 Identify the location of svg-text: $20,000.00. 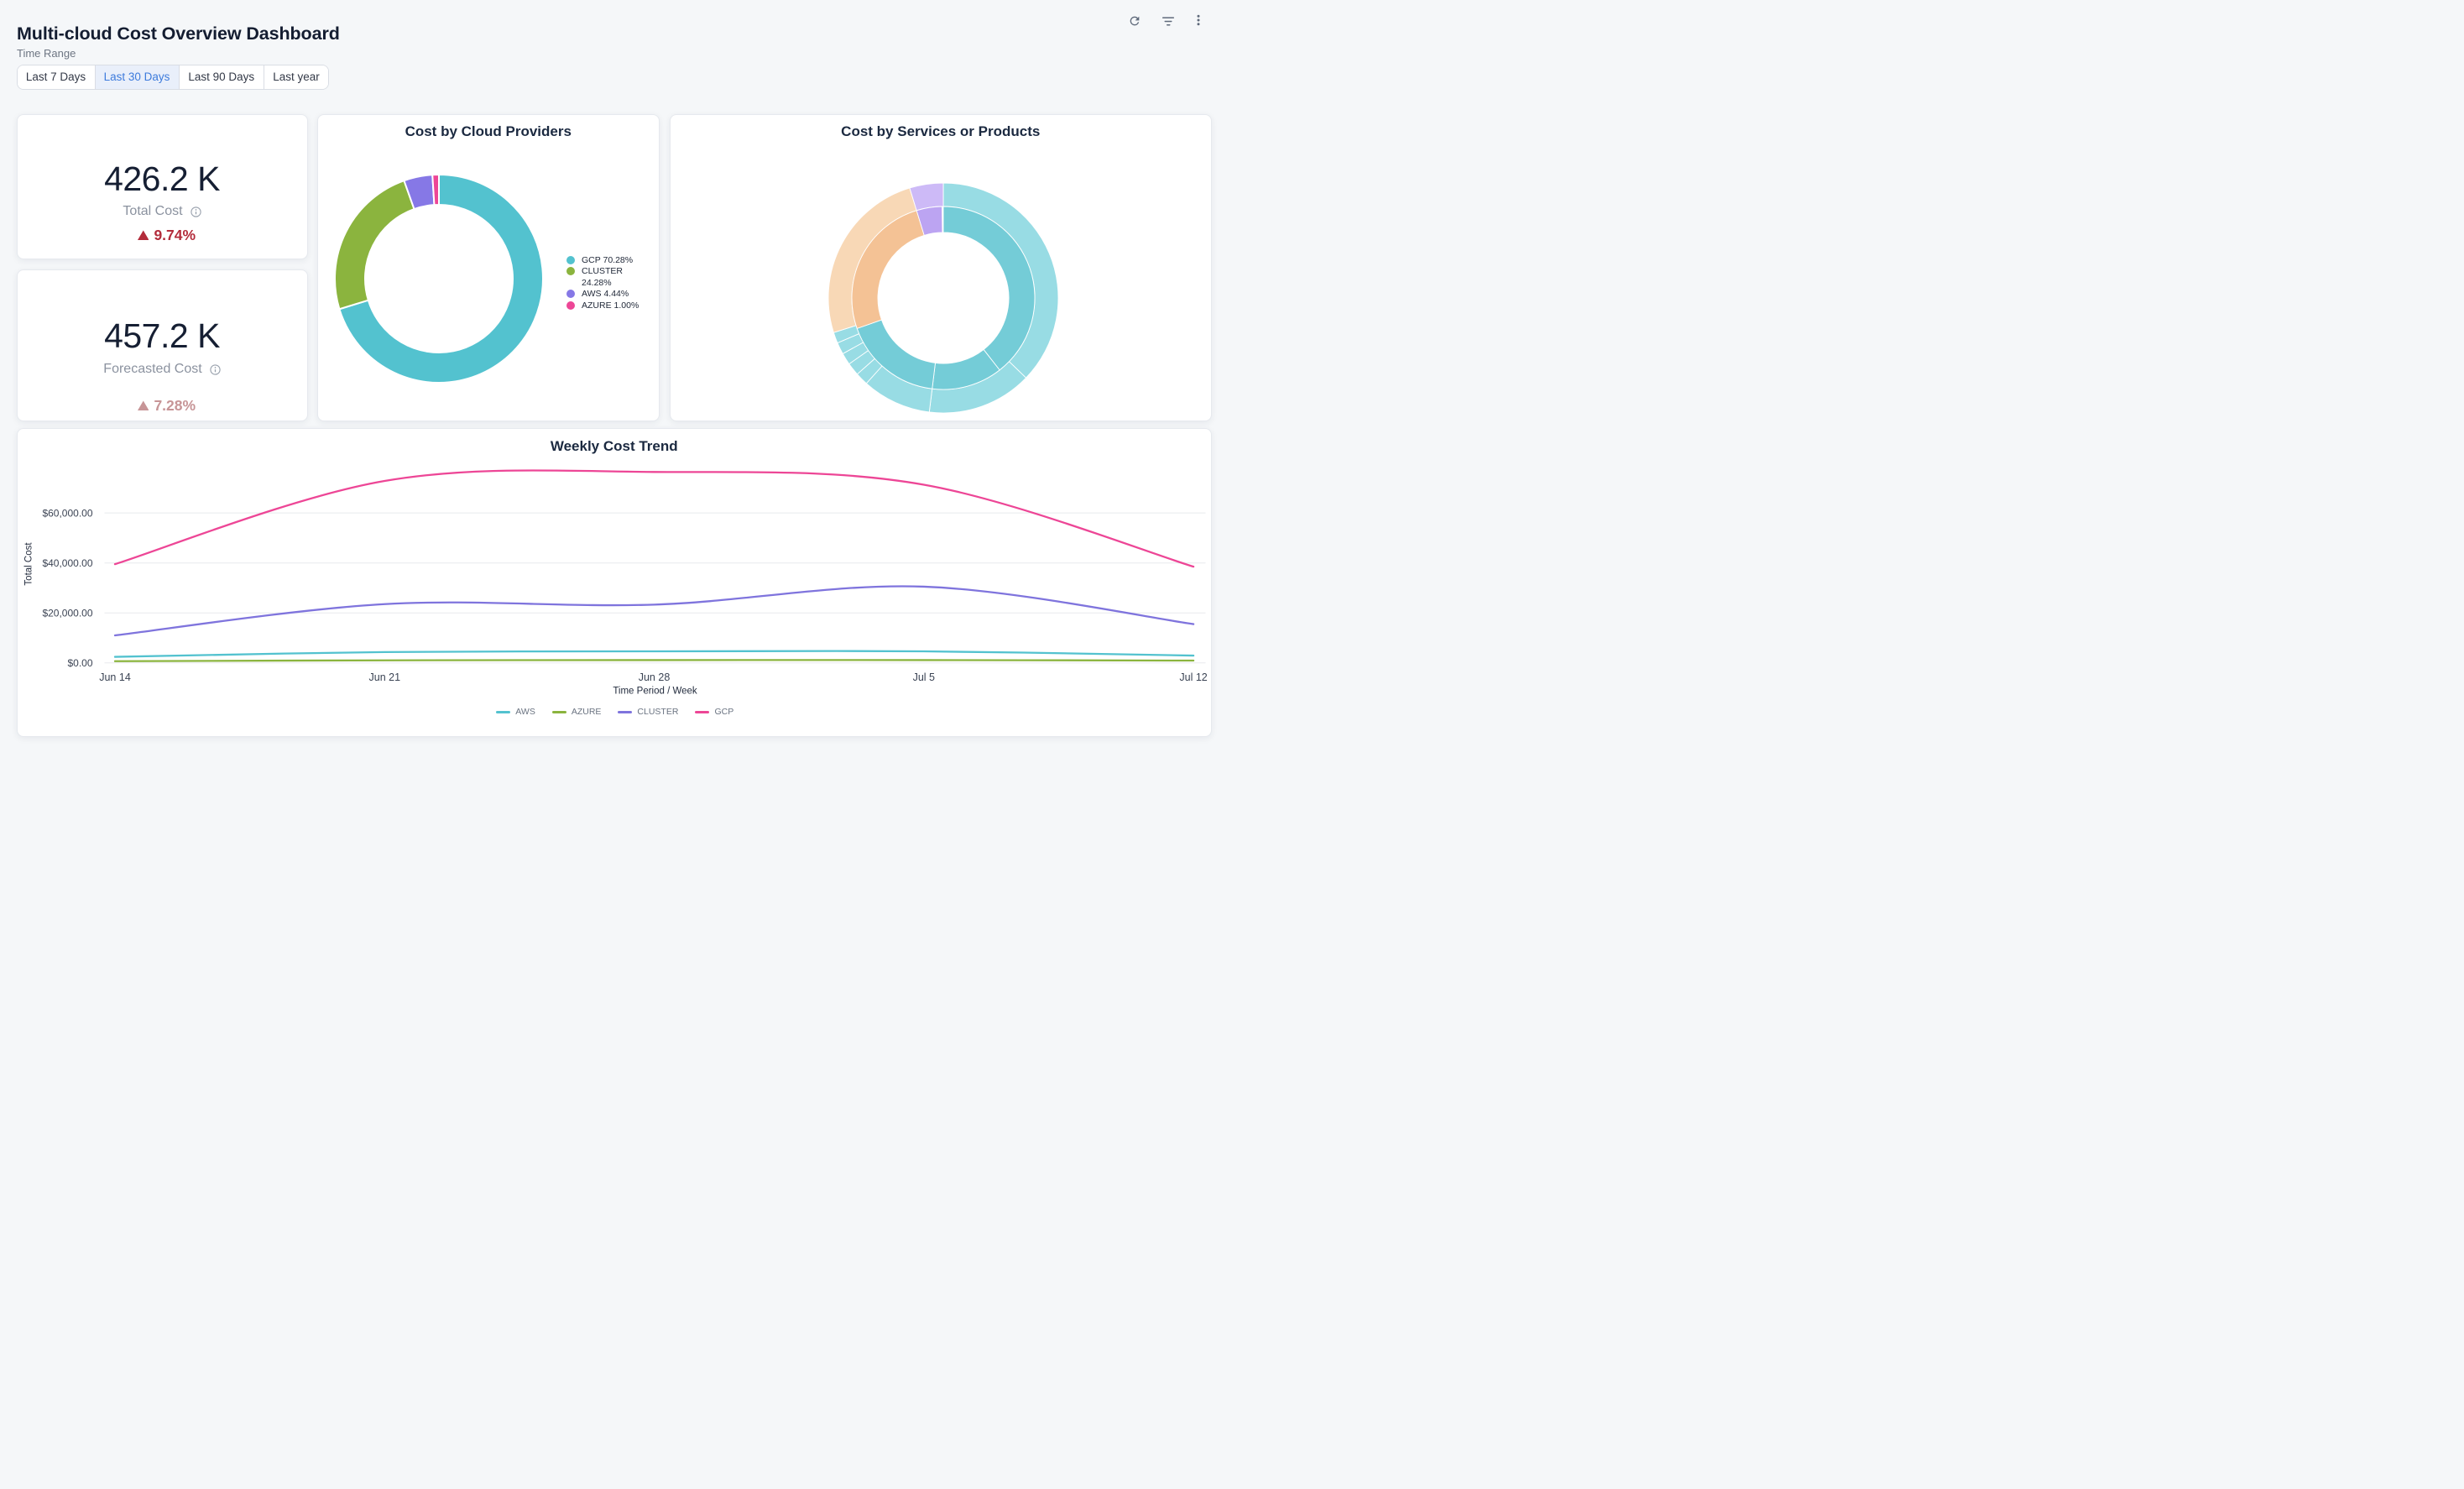
(67, 613).